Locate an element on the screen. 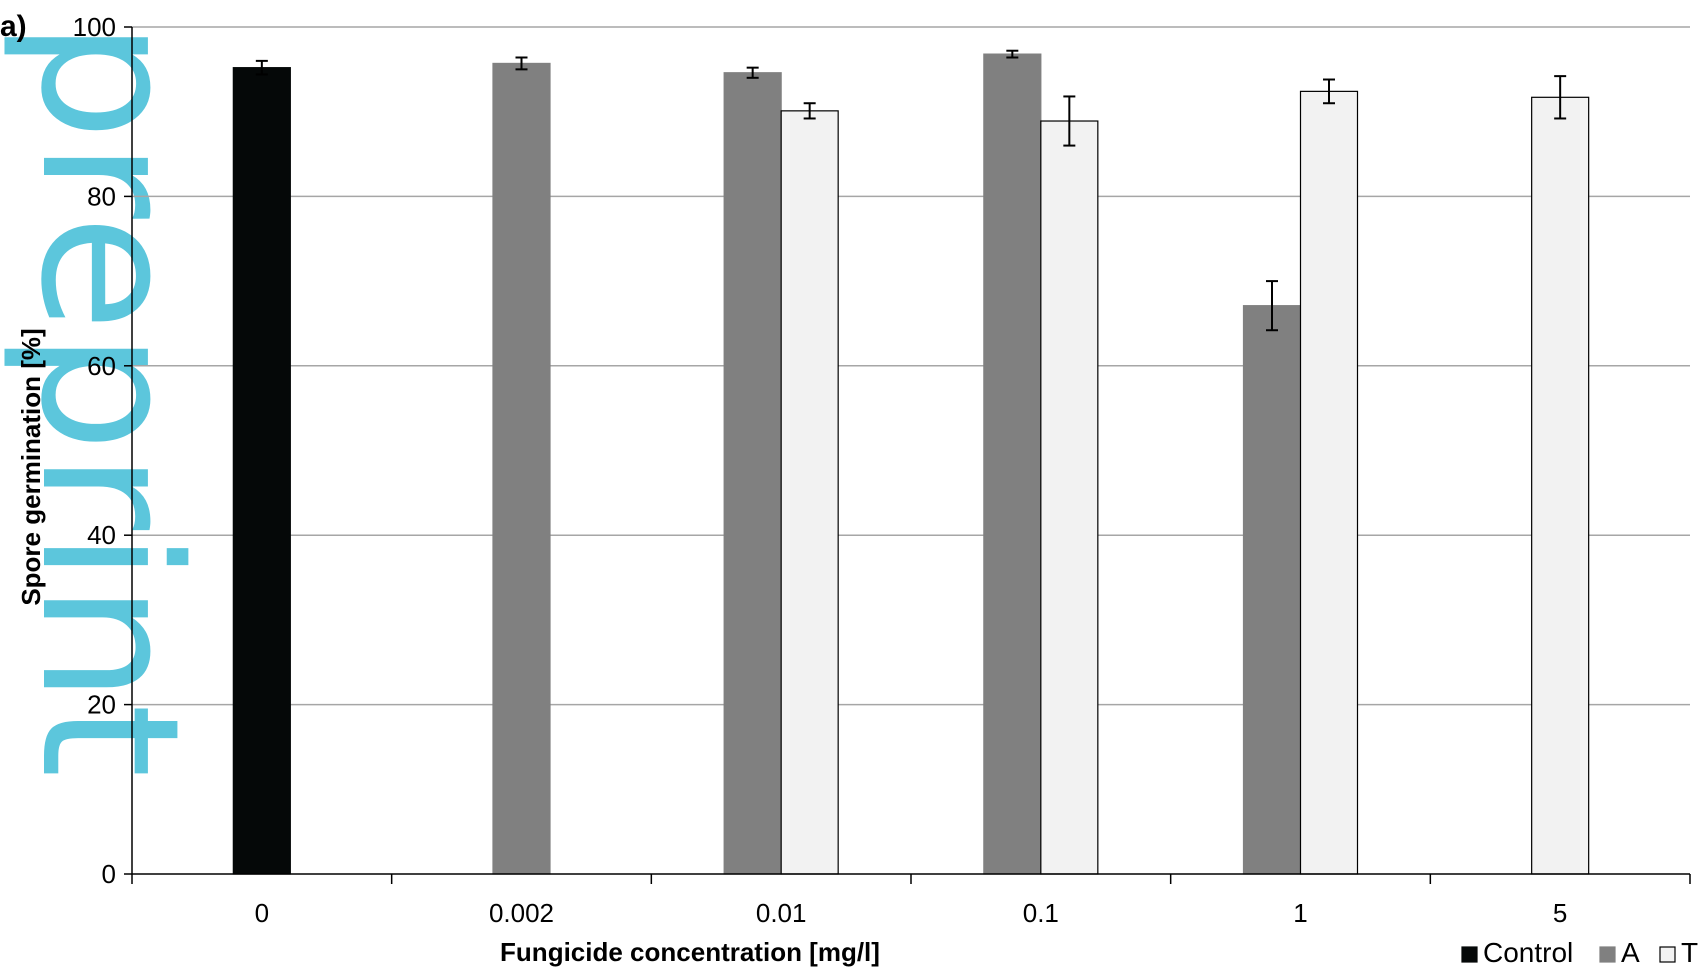 This screenshot has width=1698, height=972. watermark: preprint is located at coordinates (110, 399).